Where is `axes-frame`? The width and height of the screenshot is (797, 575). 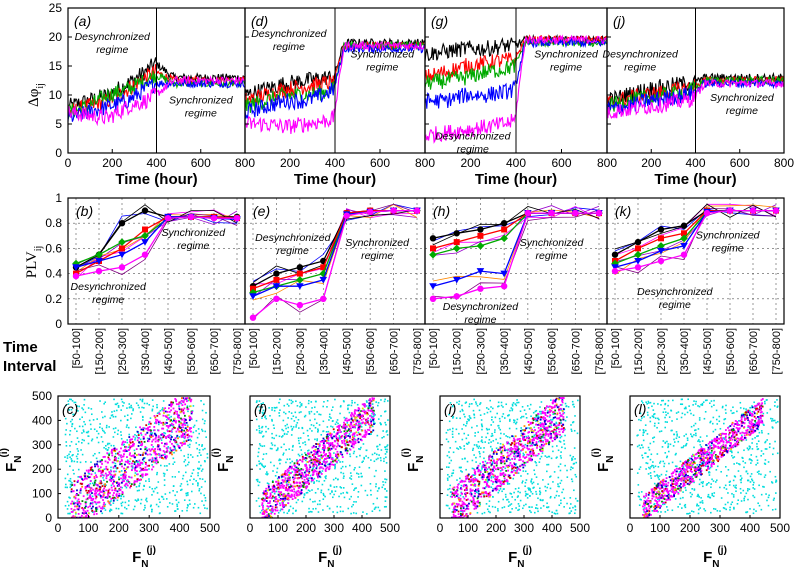 axes-frame is located at coordinates (335, 261).